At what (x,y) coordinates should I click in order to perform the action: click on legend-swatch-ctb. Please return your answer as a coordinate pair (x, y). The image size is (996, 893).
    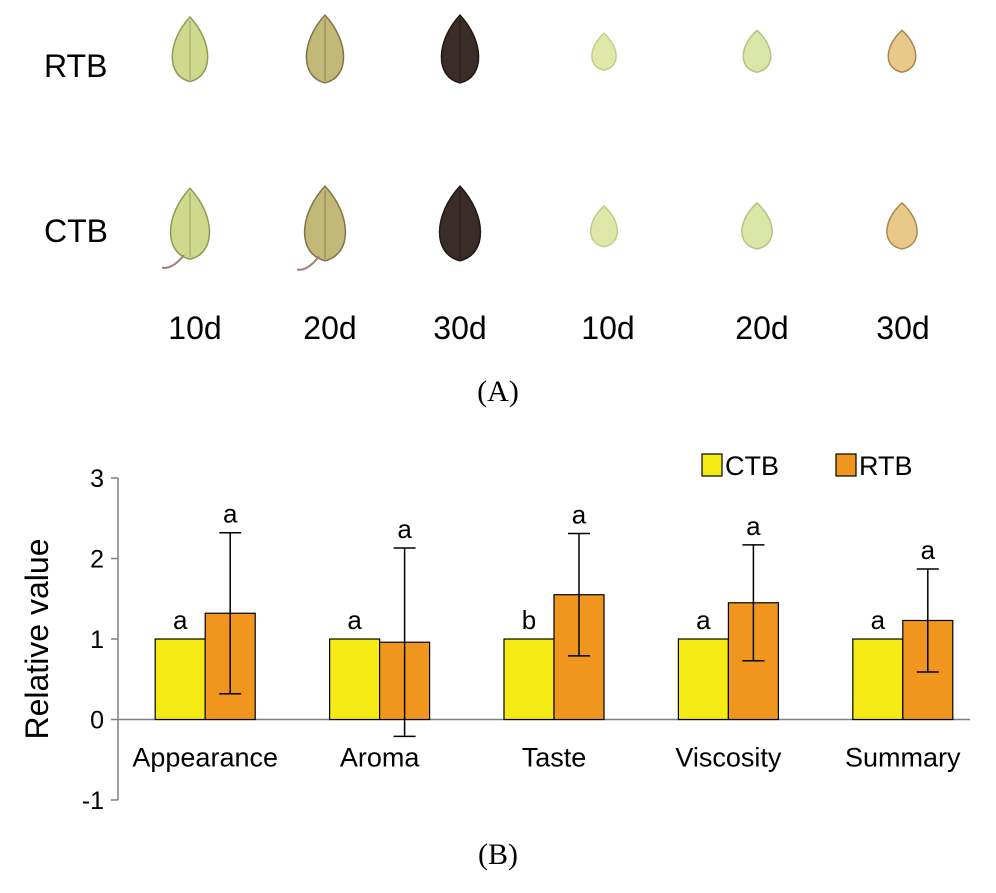
    Looking at the image, I should click on (712, 465).